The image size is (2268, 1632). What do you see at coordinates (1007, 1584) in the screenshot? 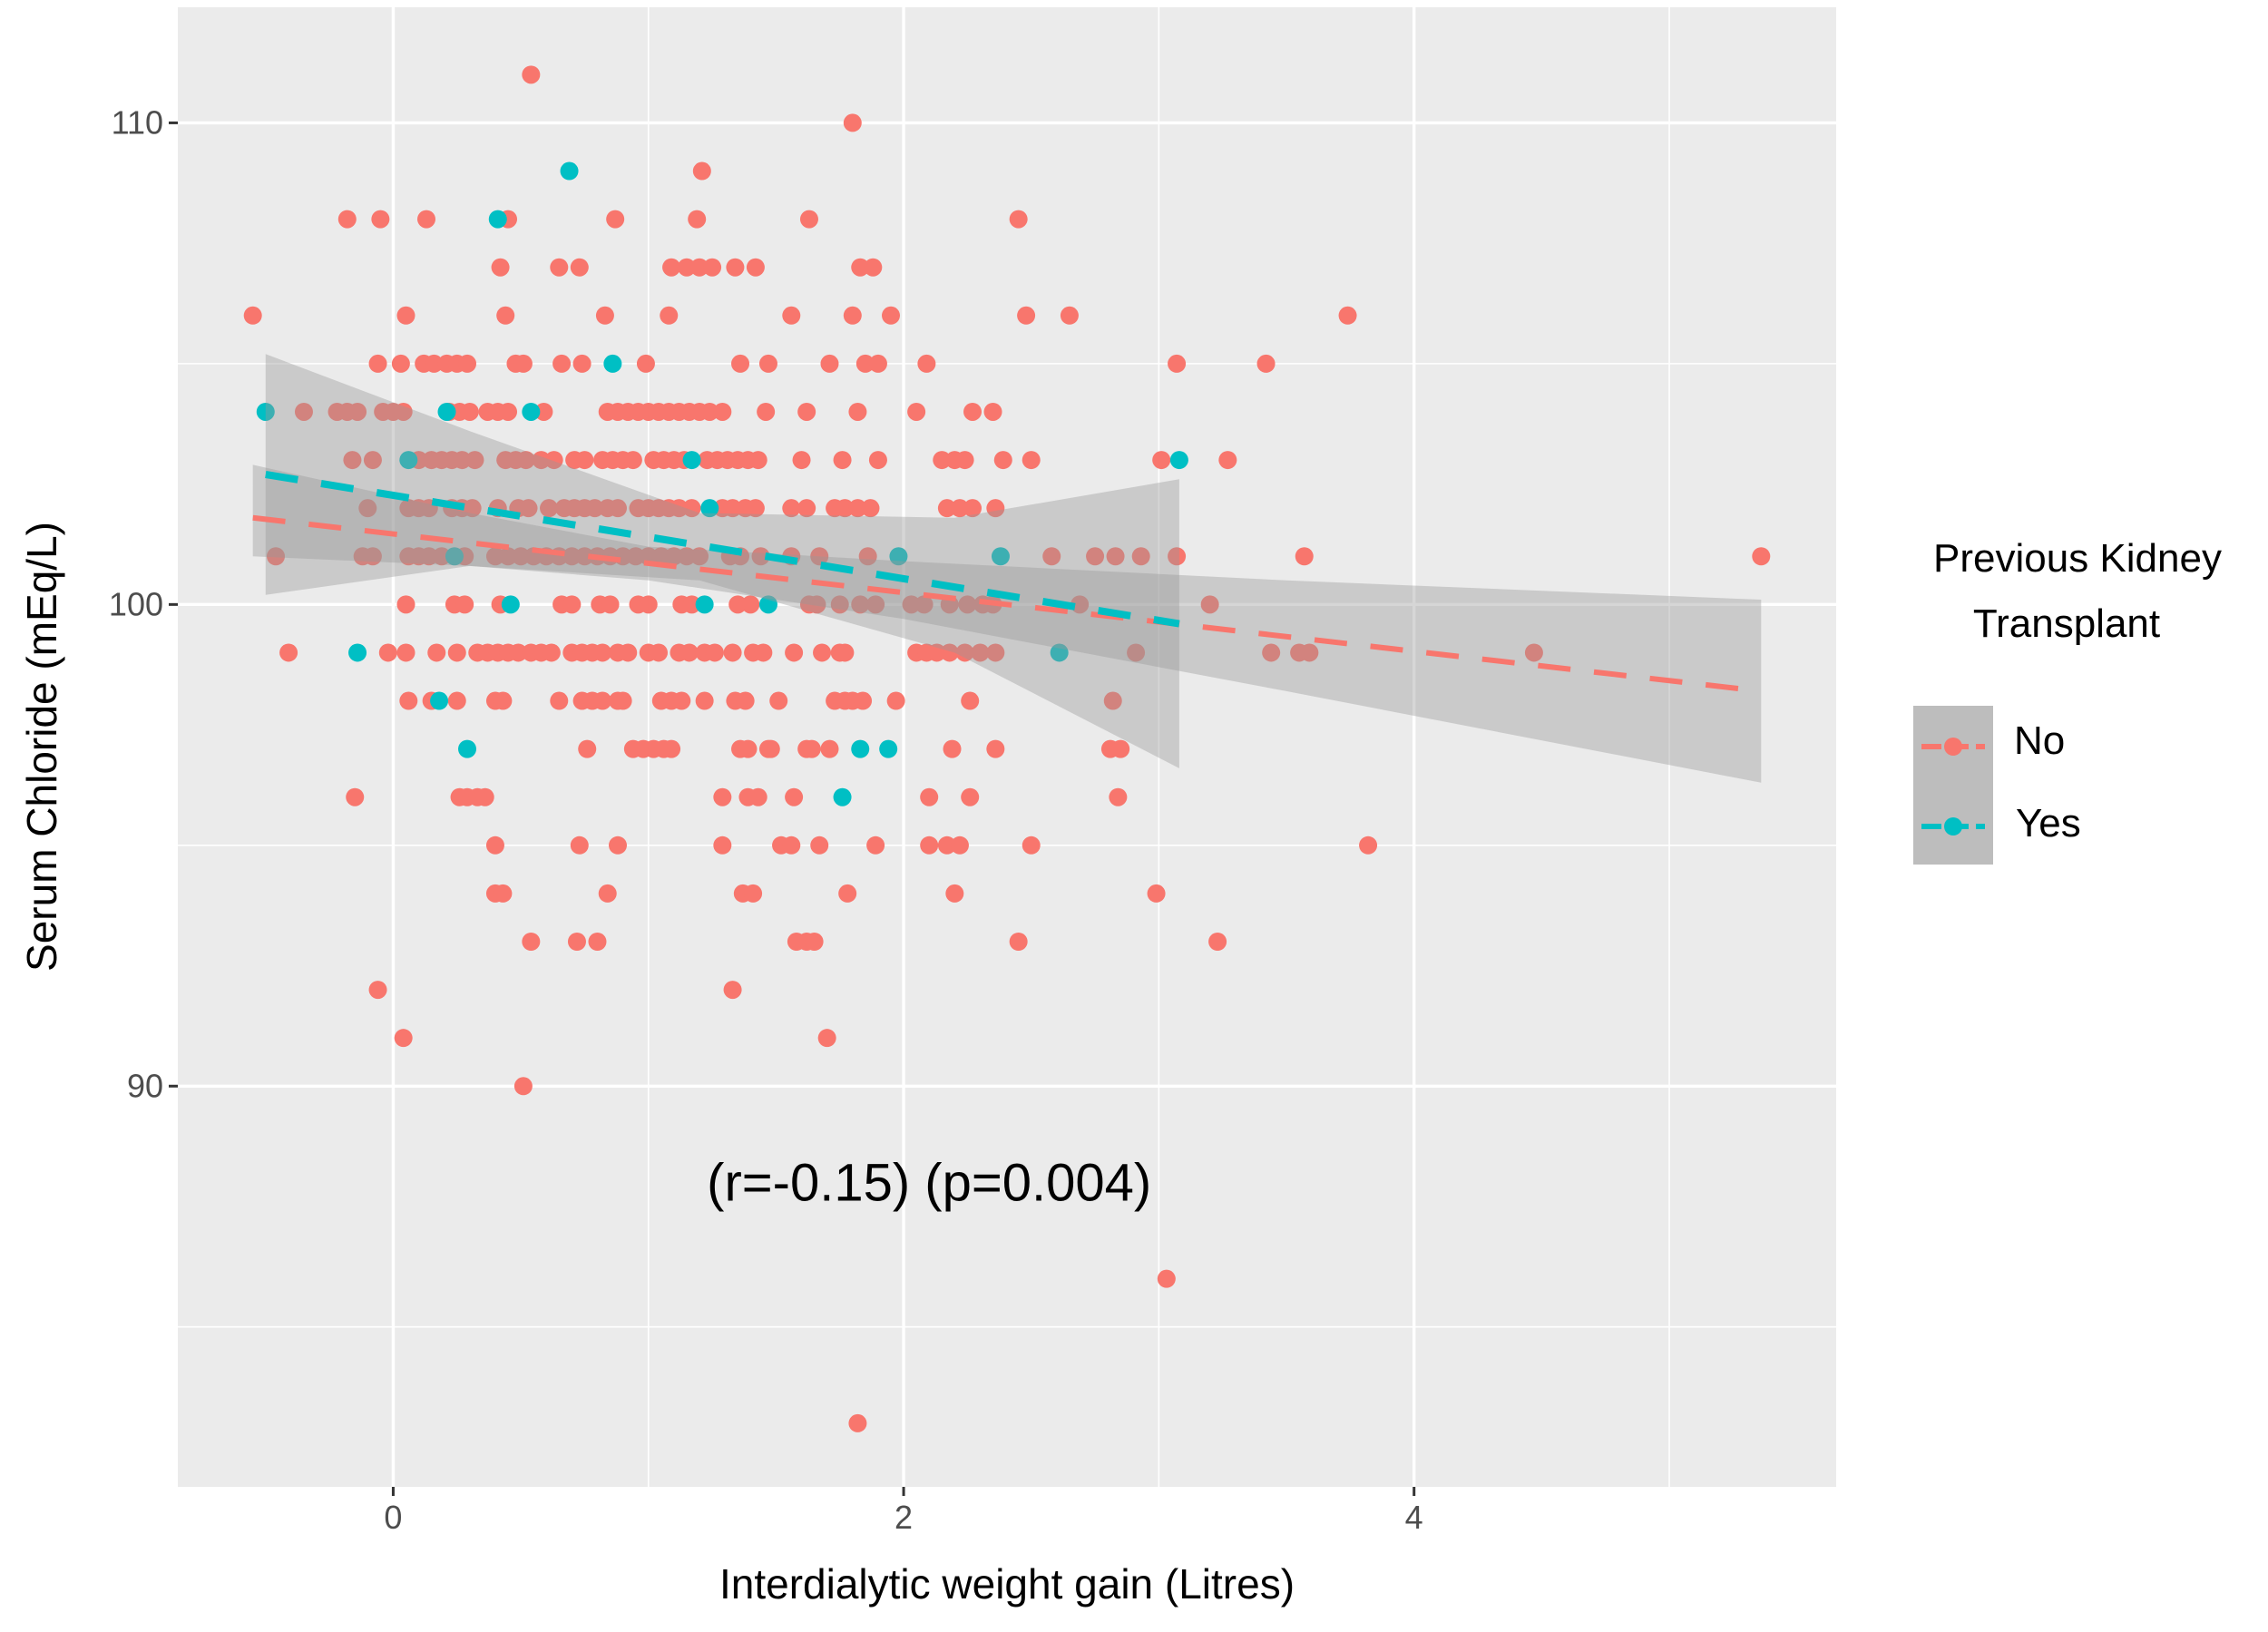
I see `x-axis-title: Interdialytic weight gain (Litres)` at bounding box center [1007, 1584].